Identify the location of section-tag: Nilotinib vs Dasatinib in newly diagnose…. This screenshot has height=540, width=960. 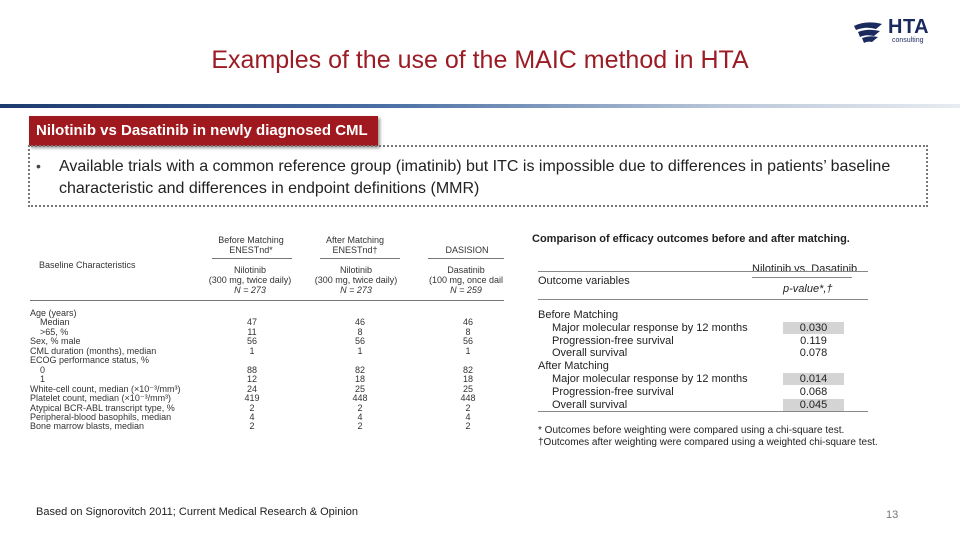
(203, 131).